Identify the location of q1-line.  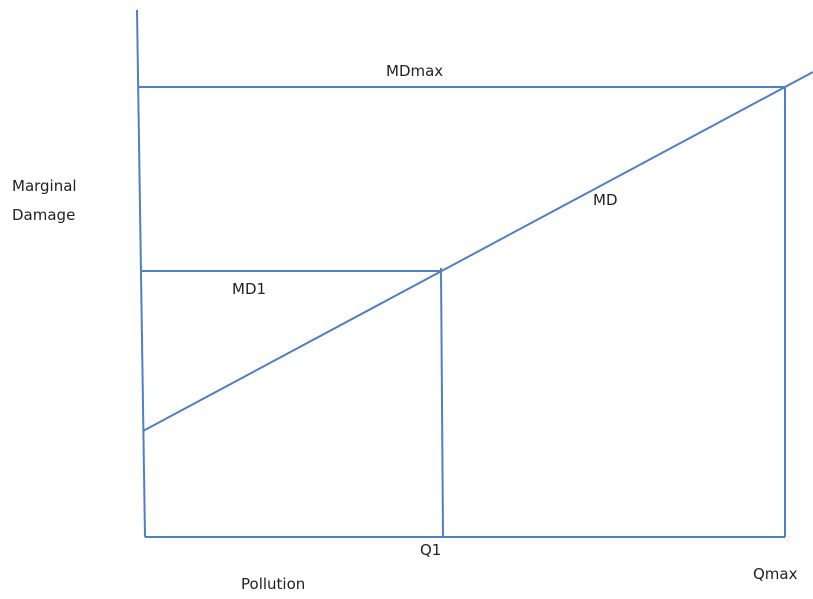
(442, 402).